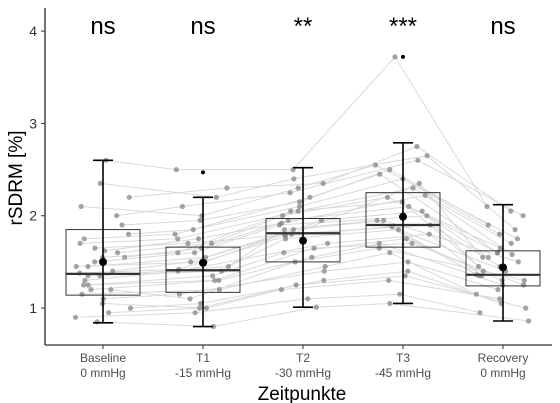 The width and height of the screenshot is (560, 403). Describe the element at coordinates (403, 56) in the screenshot. I see `outlier-point` at that location.